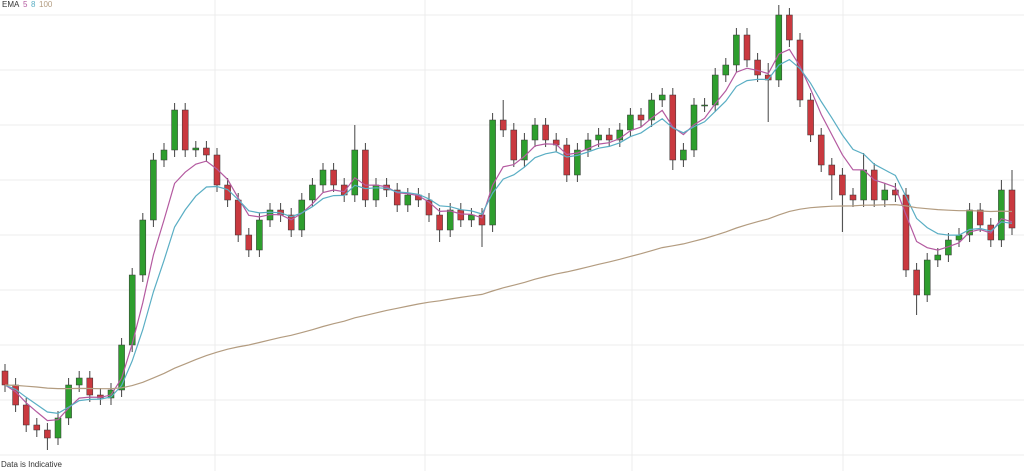  I want to click on indicator-period: 100, so click(46, 4).